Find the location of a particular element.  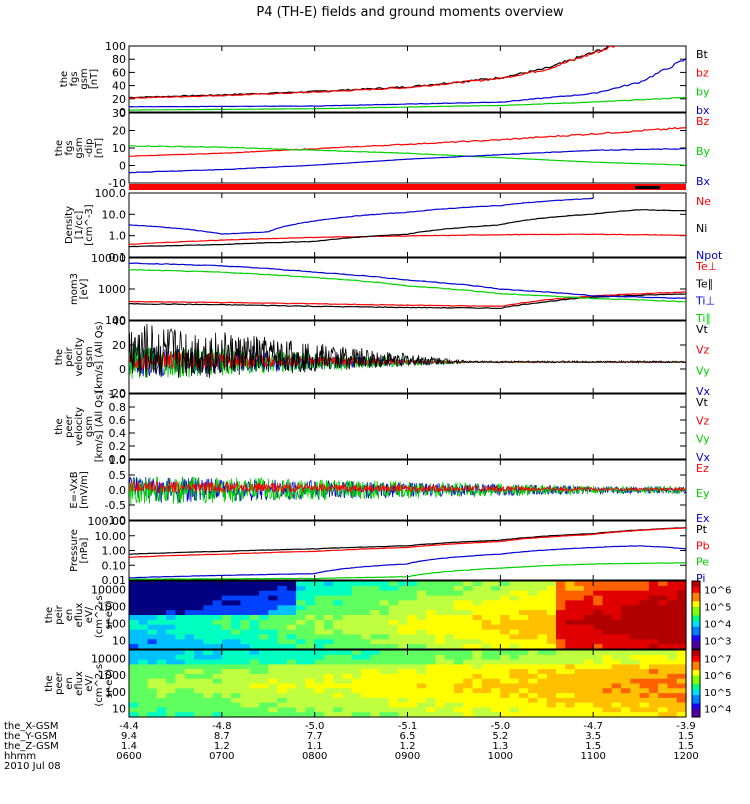

y-tick-label: -1.0 is located at coordinates (115, 520).